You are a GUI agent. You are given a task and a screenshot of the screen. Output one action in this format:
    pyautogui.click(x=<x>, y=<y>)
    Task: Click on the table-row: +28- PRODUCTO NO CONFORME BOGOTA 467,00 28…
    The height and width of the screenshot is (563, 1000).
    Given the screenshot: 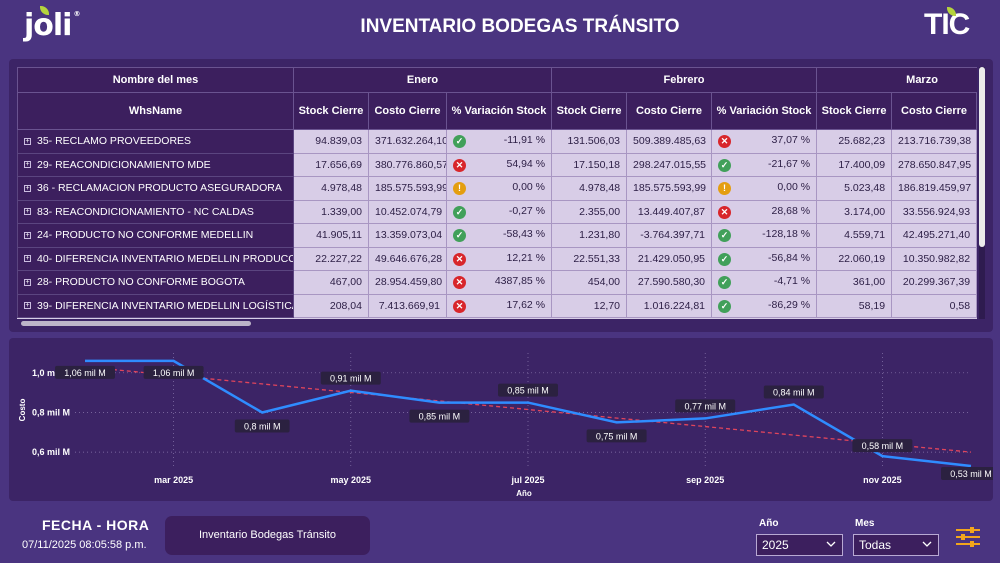 What is the action you would take?
    pyautogui.click(x=497, y=282)
    